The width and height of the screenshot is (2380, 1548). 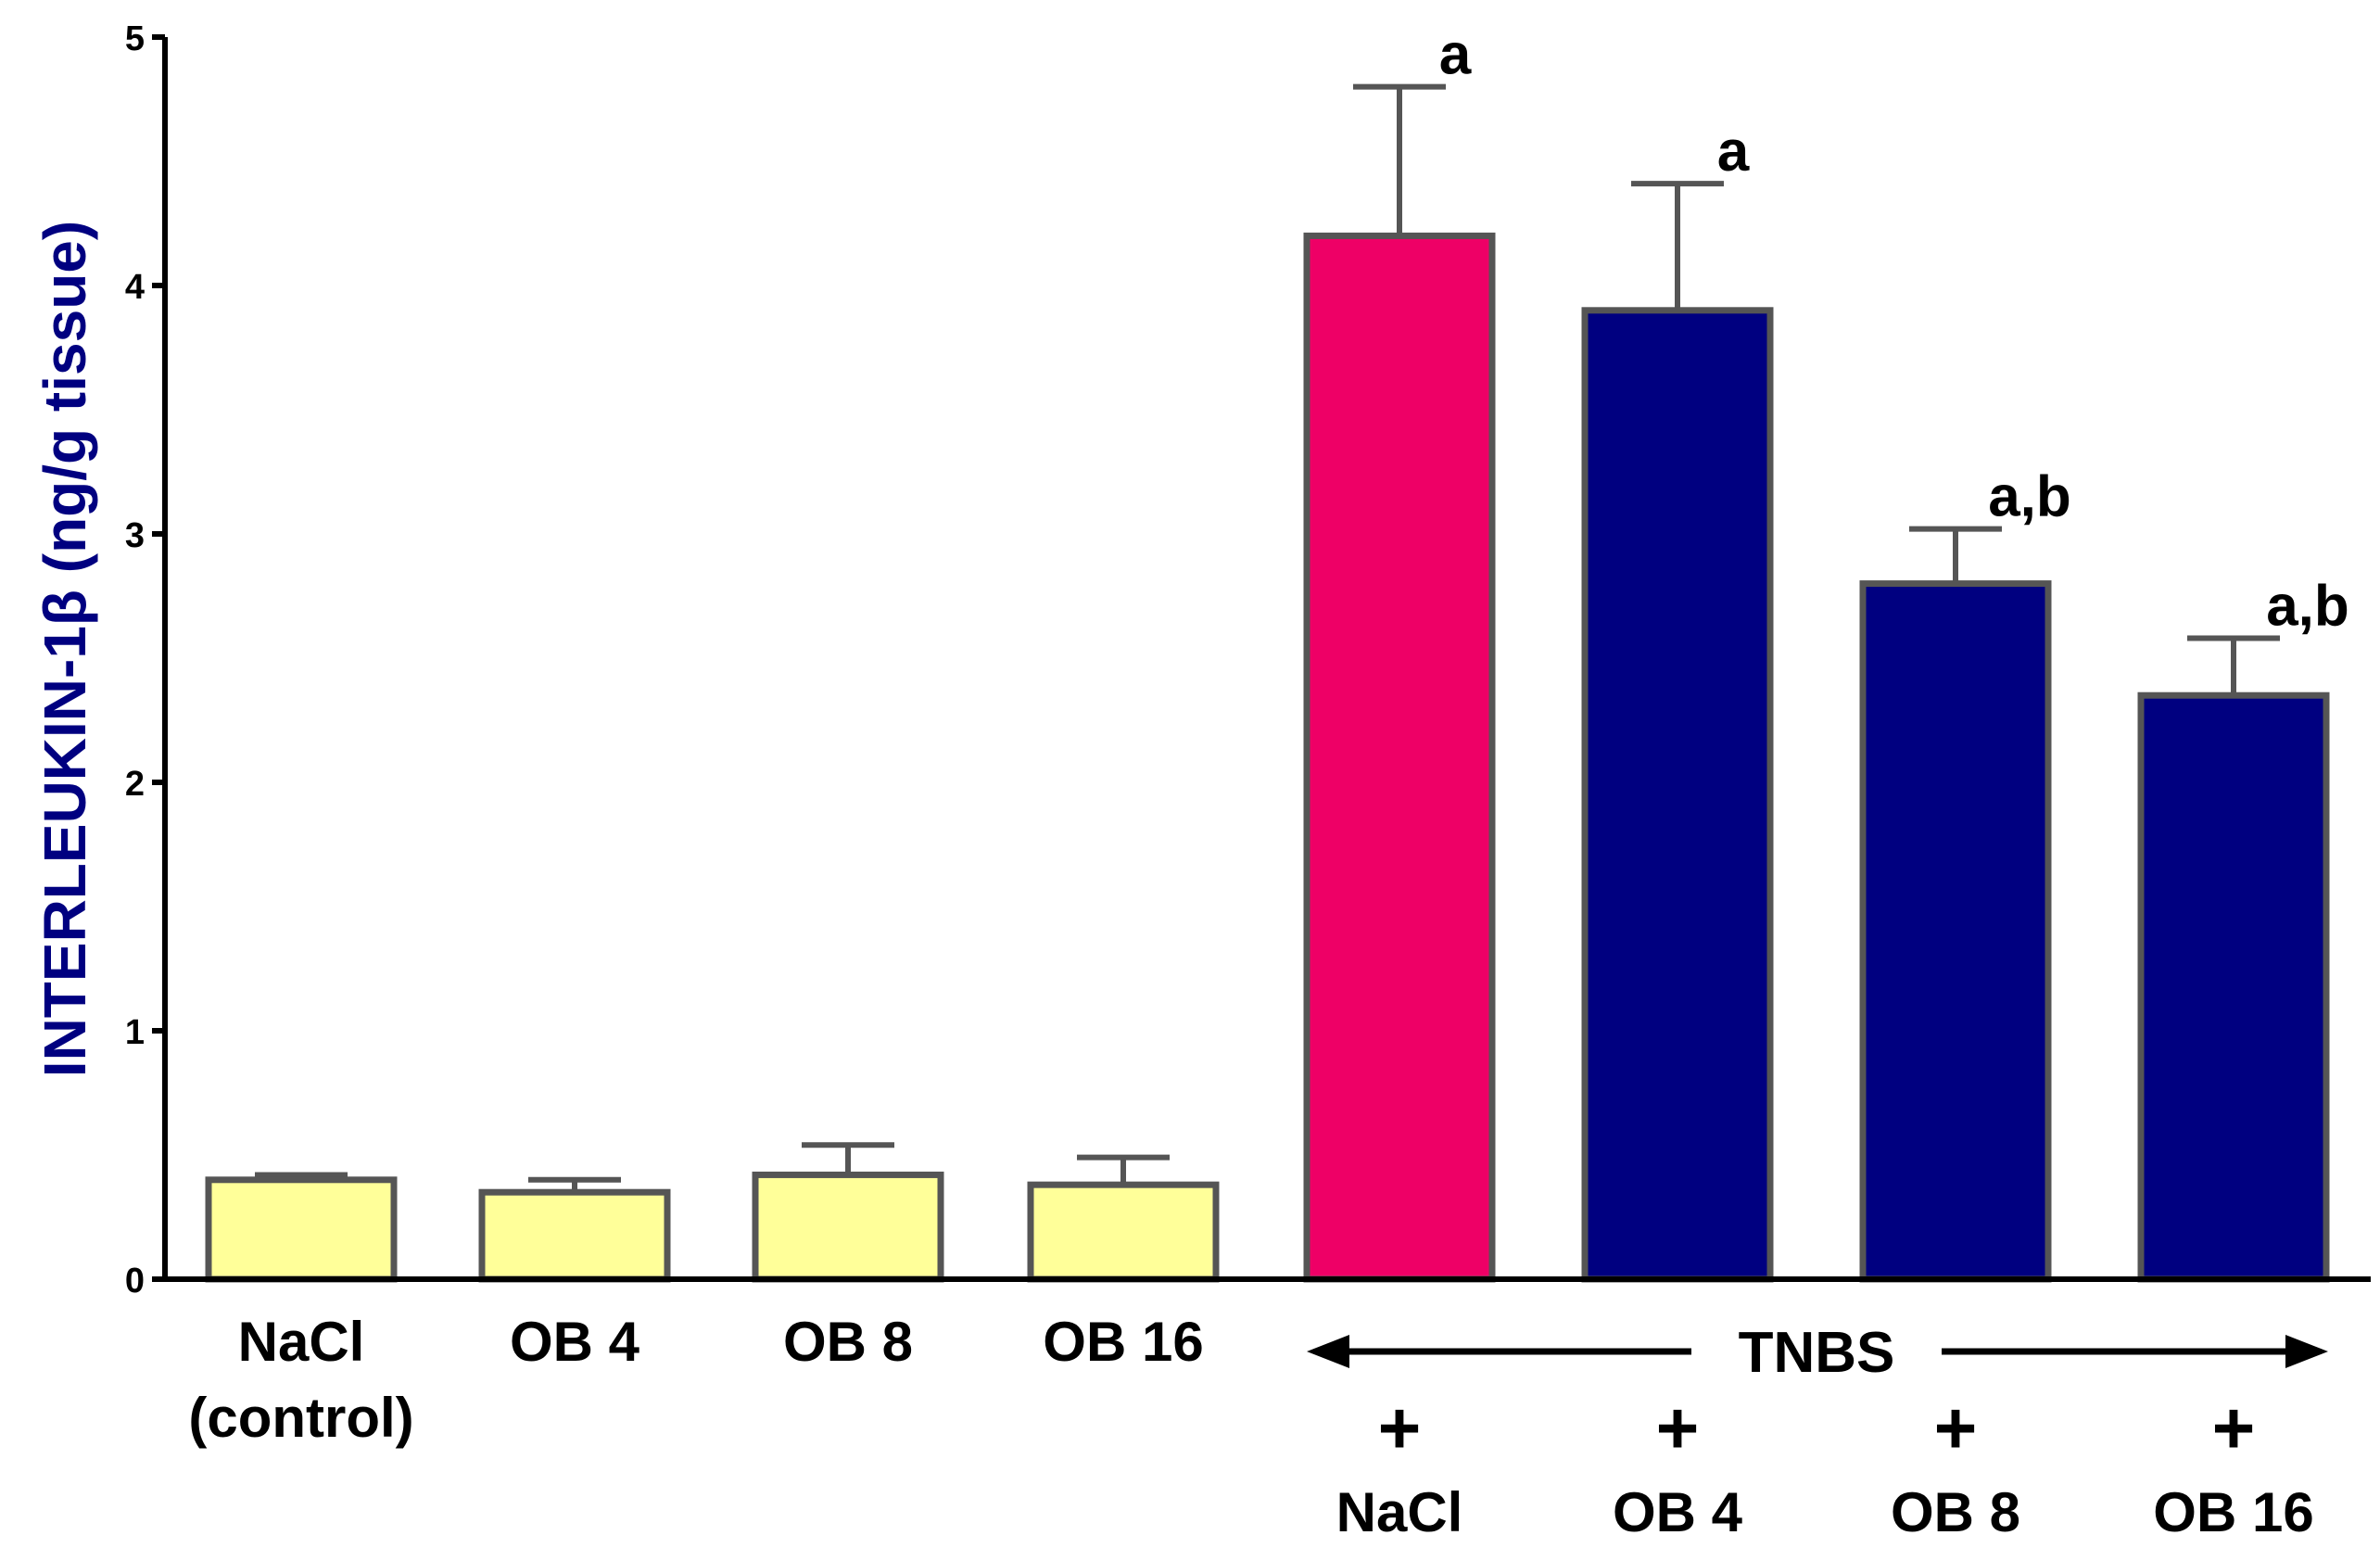 What do you see at coordinates (135, 784) in the screenshot?
I see `y-tick-label: 2` at bounding box center [135, 784].